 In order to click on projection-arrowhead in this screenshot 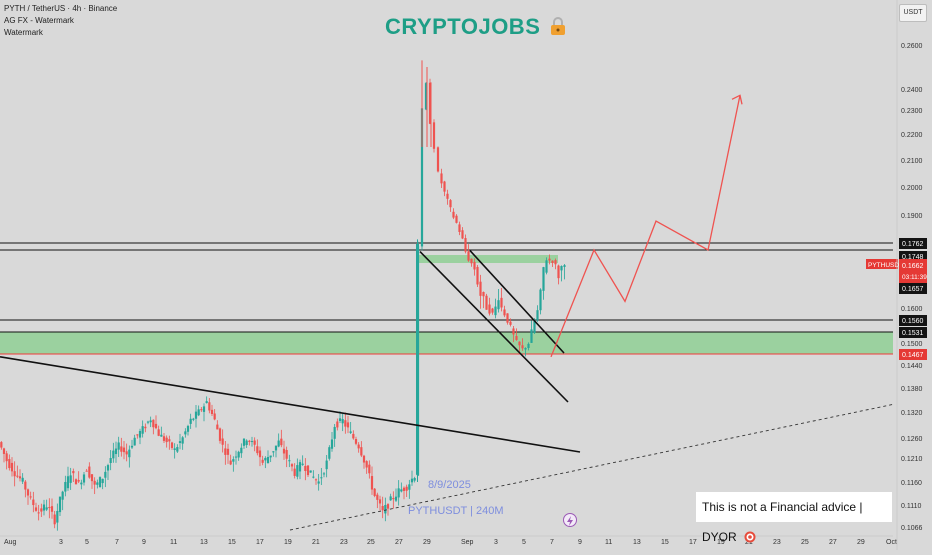, I will do `click(737, 99)`.